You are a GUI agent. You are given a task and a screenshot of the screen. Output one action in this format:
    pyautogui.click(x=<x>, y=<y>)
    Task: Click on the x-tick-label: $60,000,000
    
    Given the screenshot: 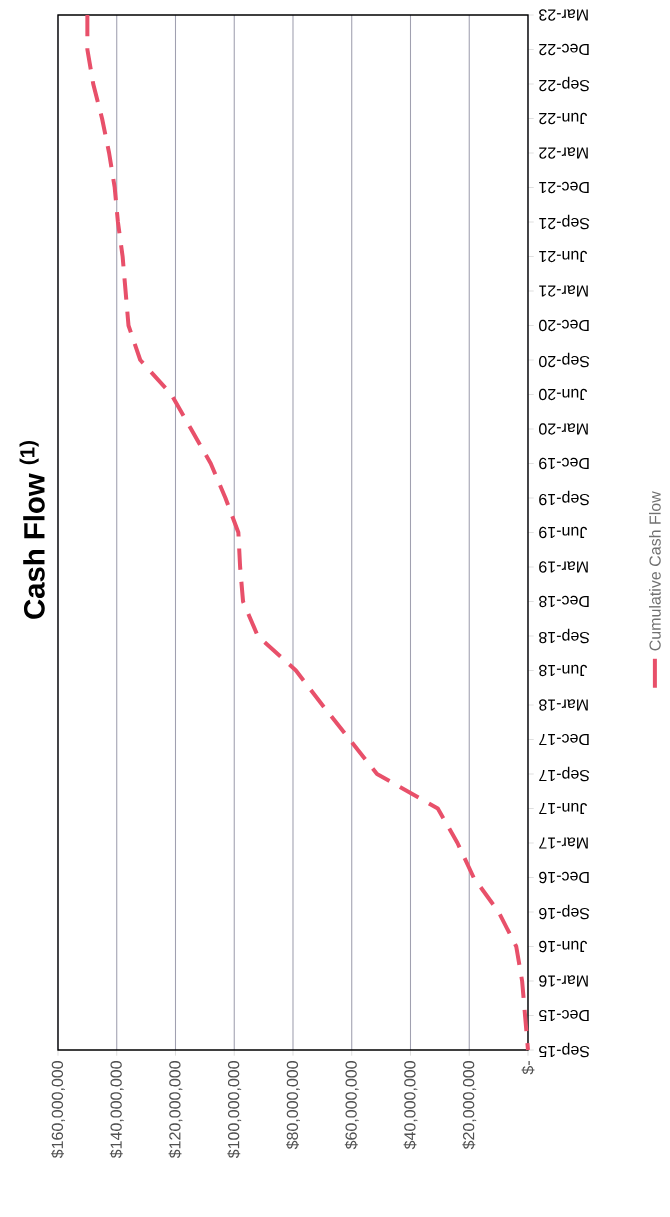 What is the action you would take?
    pyautogui.click(x=351, y=1105)
    